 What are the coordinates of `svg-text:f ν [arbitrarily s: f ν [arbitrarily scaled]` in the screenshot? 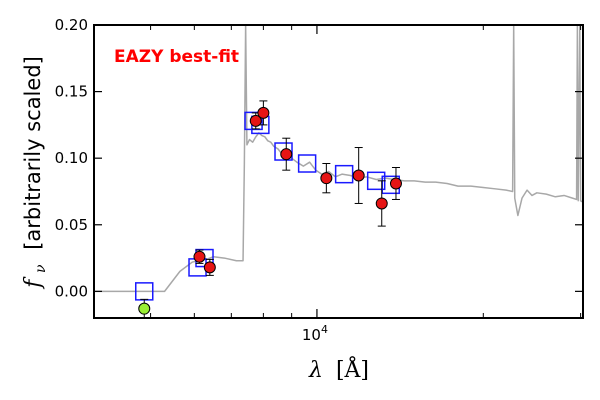 It's located at (35, 173).